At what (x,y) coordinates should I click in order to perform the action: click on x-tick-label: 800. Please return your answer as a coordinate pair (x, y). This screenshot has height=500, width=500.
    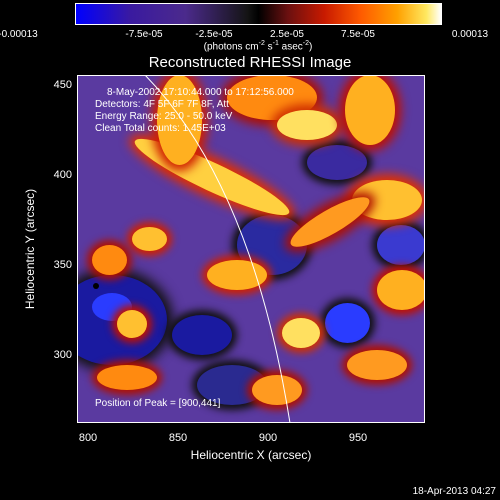
    Looking at the image, I should click on (88, 438).